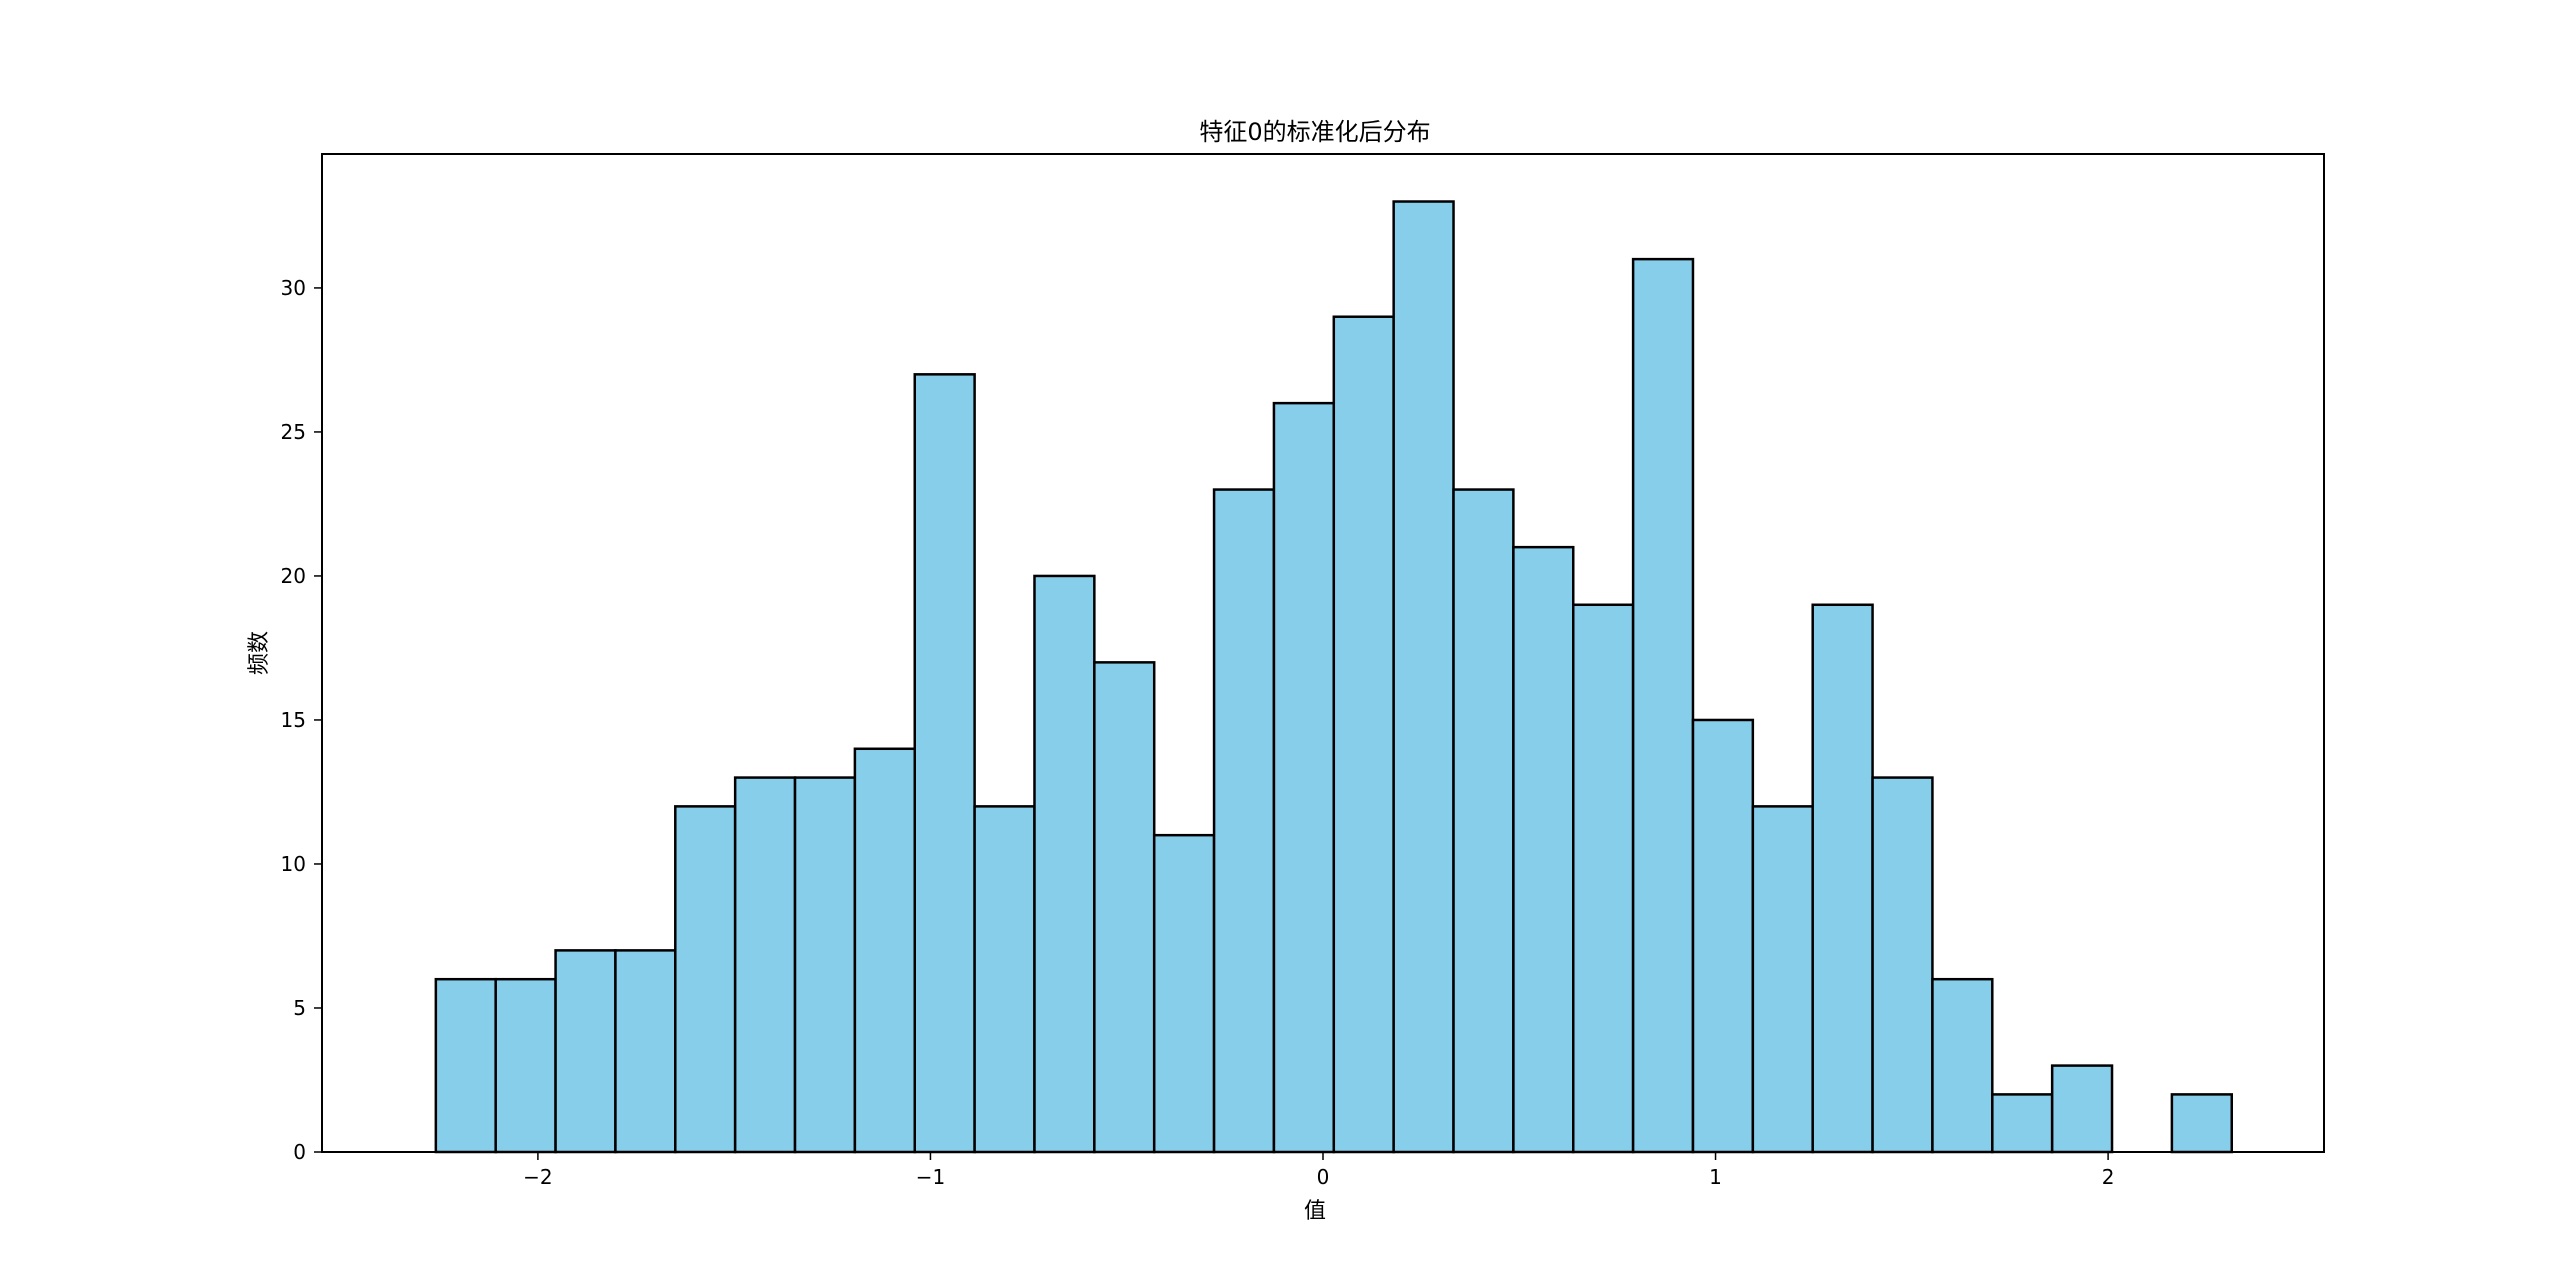 This screenshot has height=1282, width=2560. Describe the element at coordinates (2108, 1177) in the screenshot. I see `x-tick-label: 2` at that location.